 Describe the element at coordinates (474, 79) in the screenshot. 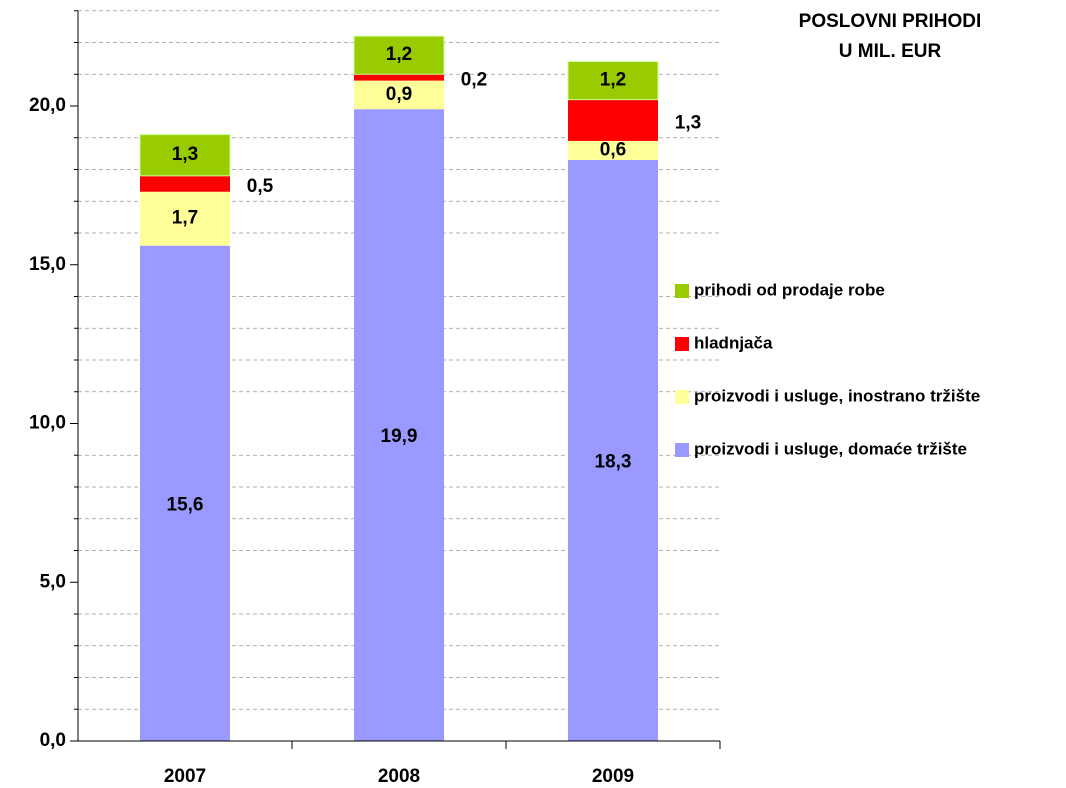

I see `value-label: 0,2` at that location.